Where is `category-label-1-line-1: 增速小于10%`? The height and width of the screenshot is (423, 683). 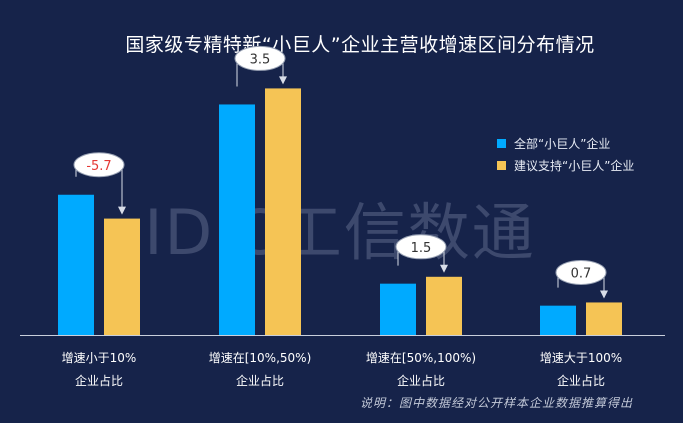
category-label-1-line-1: 增速小于10% is located at coordinates (99, 358).